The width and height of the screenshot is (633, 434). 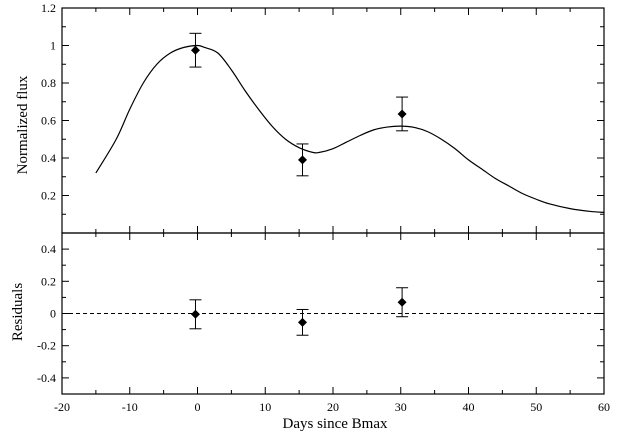 What do you see at coordinates (198, 407) in the screenshot?
I see `x-tick-label: 0` at bounding box center [198, 407].